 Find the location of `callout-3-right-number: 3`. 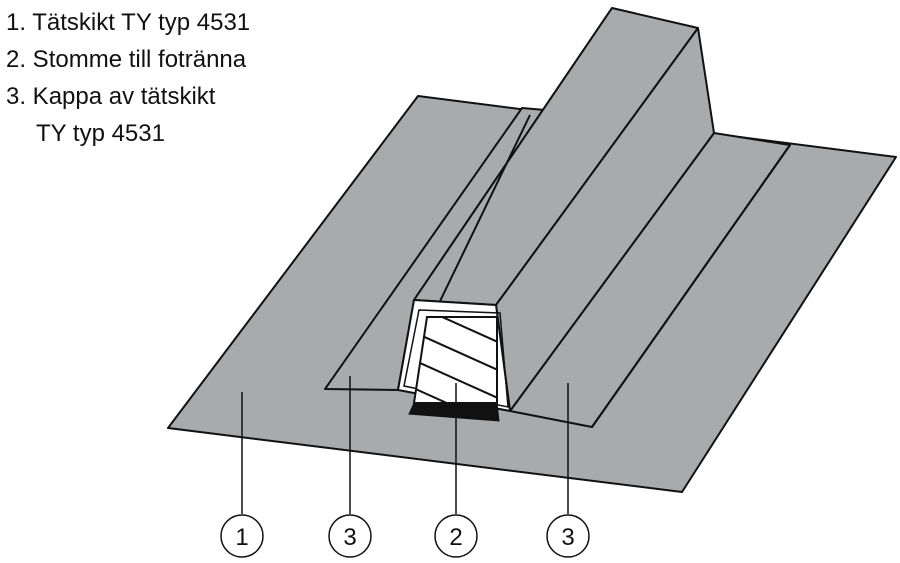

callout-3-right-number: 3 is located at coordinates (567, 537).